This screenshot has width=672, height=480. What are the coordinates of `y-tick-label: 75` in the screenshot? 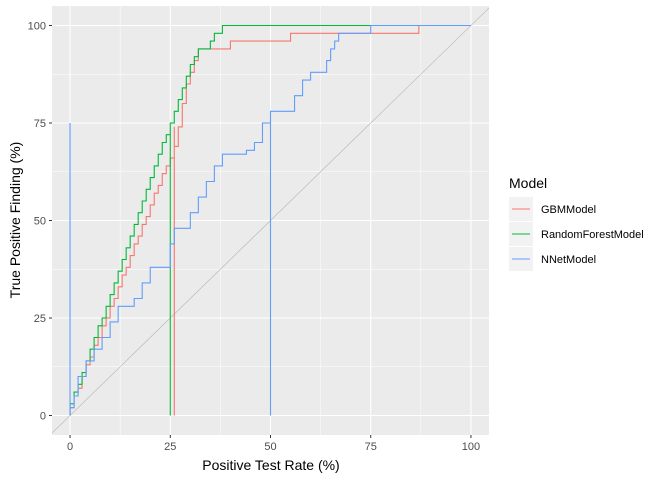 It's located at (40, 124).